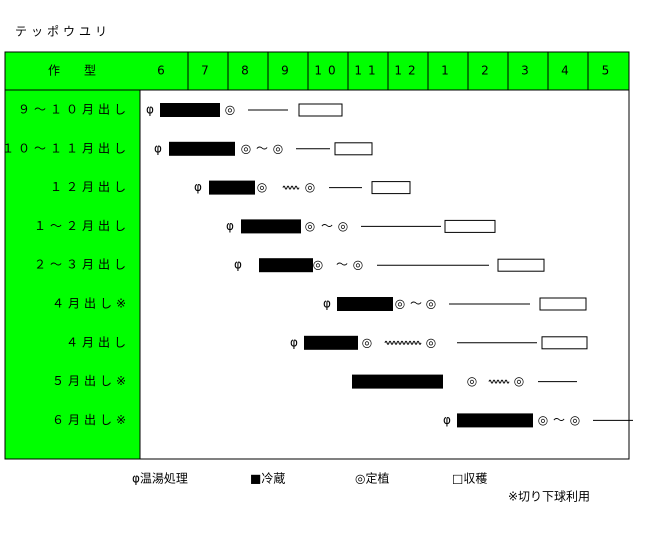  I want to click on month-label: 11, so click(367, 71).